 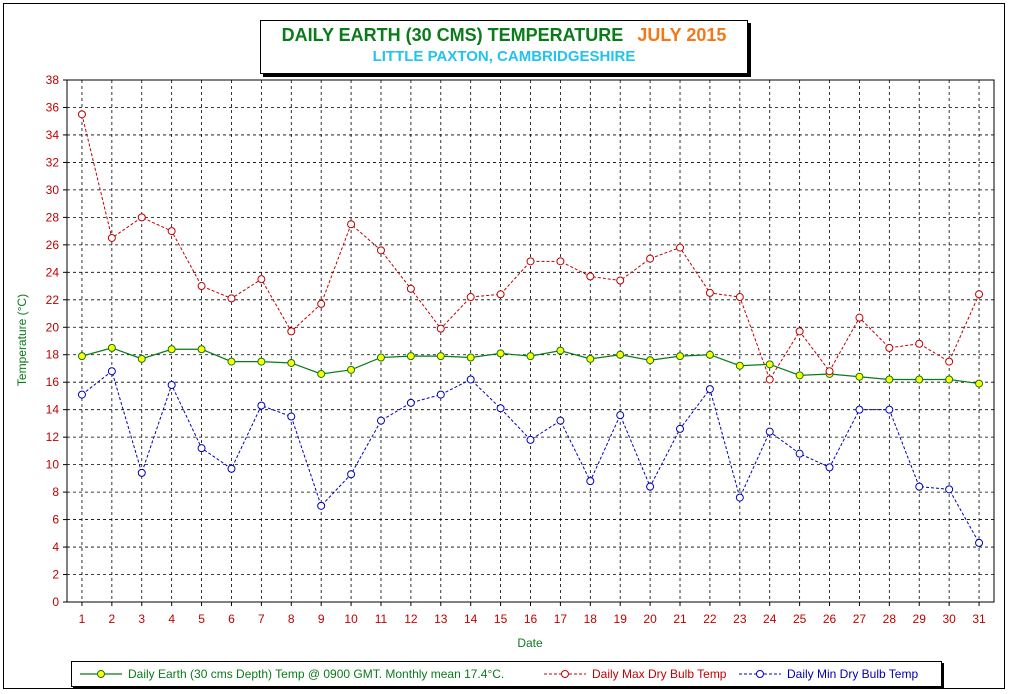 What do you see at coordinates (53, 272) in the screenshot?
I see `y-tick-label: 24` at bounding box center [53, 272].